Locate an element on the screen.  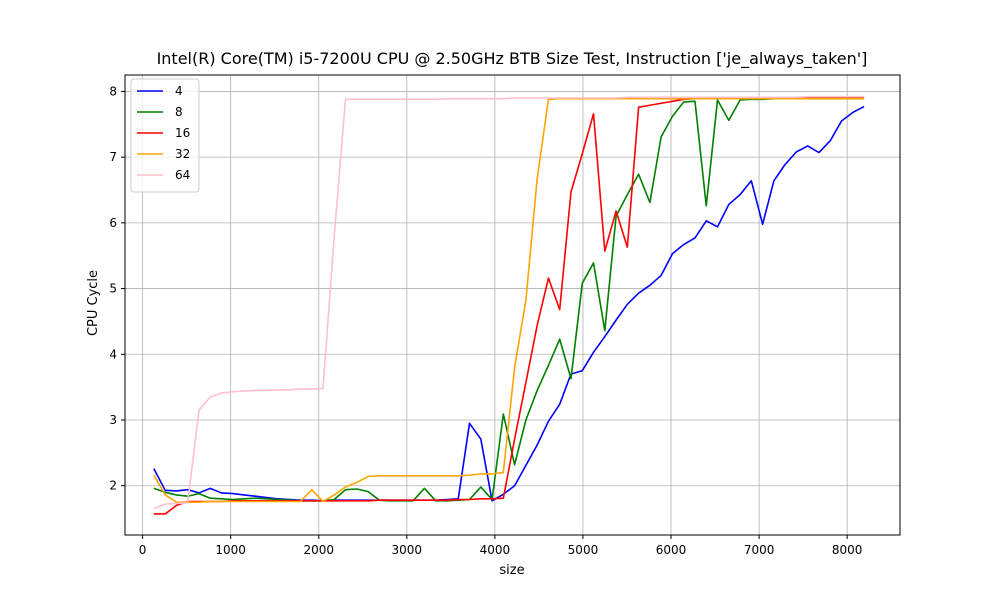
y-tick-label: 7 is located at coordinates (113, 157).